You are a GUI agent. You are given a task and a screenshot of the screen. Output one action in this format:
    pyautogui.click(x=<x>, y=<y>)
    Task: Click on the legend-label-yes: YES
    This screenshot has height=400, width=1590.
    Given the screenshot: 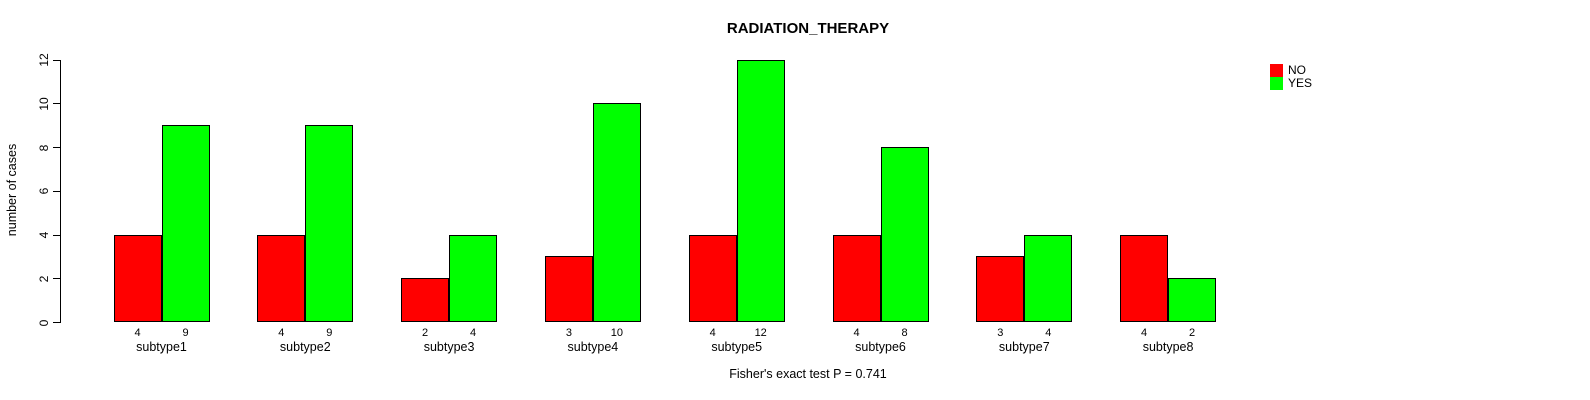 What is the action you would take?
    pyautogui.click(x=1300, y=83)
    